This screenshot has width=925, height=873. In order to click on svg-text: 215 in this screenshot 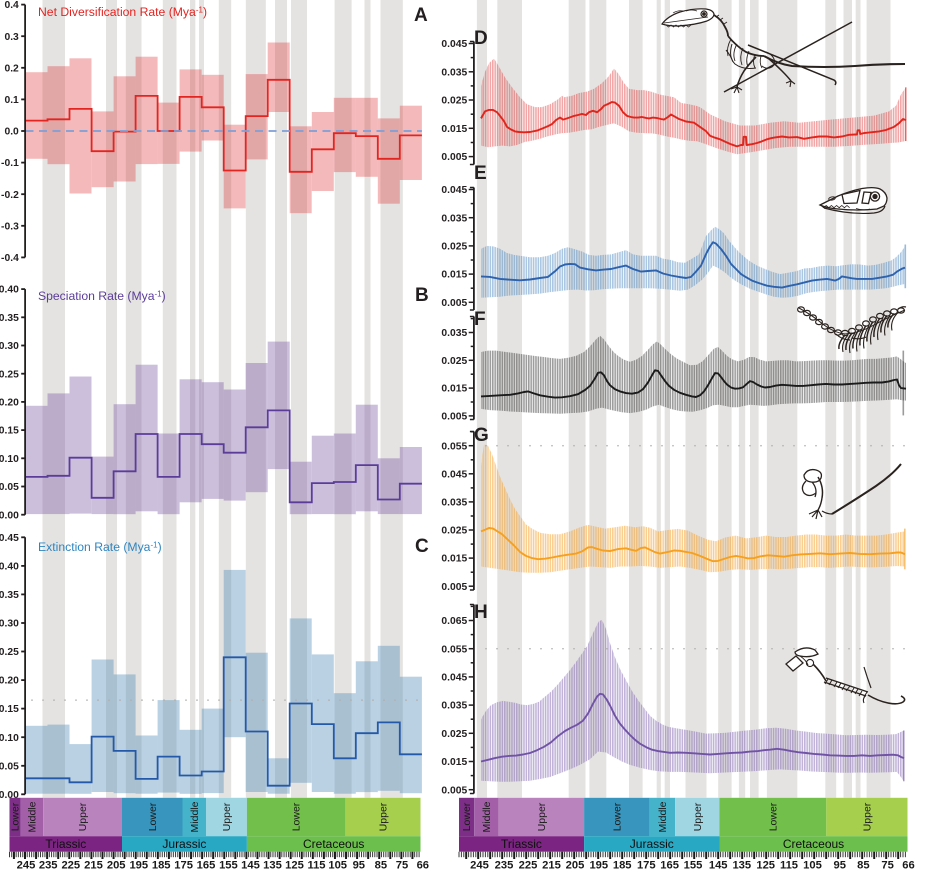, I will do `click(551, 866)`.